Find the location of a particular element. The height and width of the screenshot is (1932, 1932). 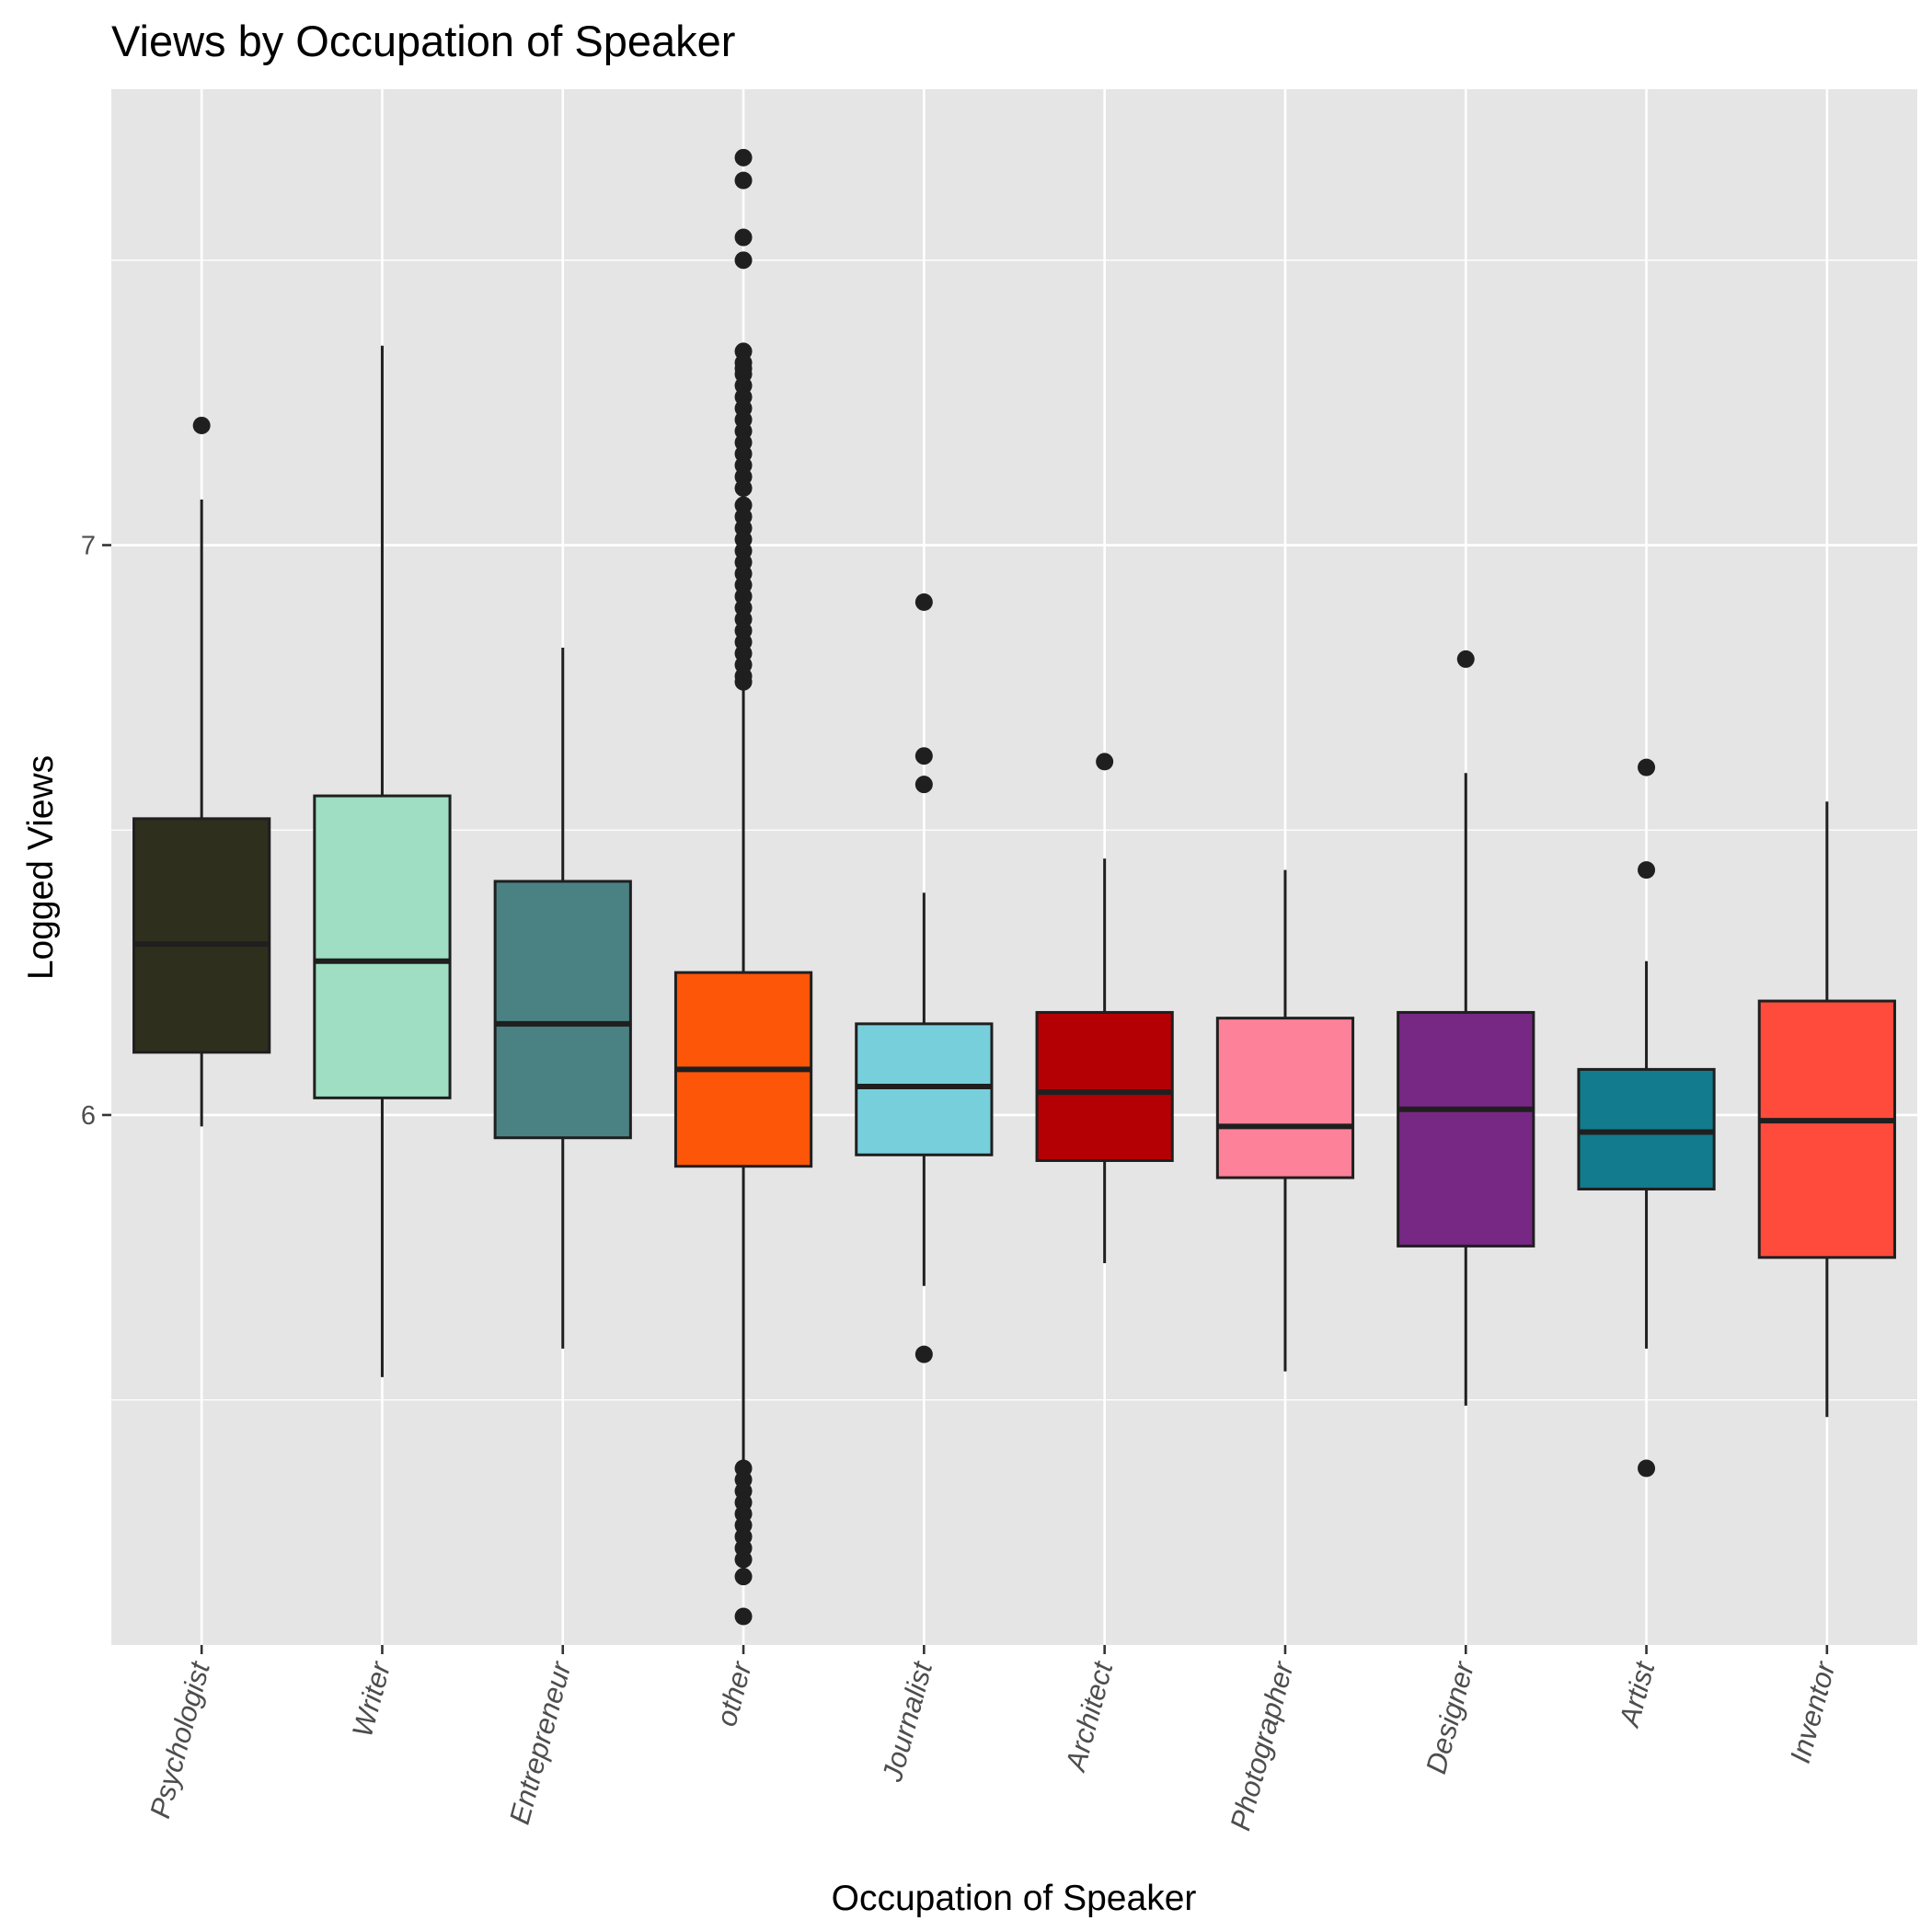

y-axis-title: Logged Views is located at coordinates (41, 867).